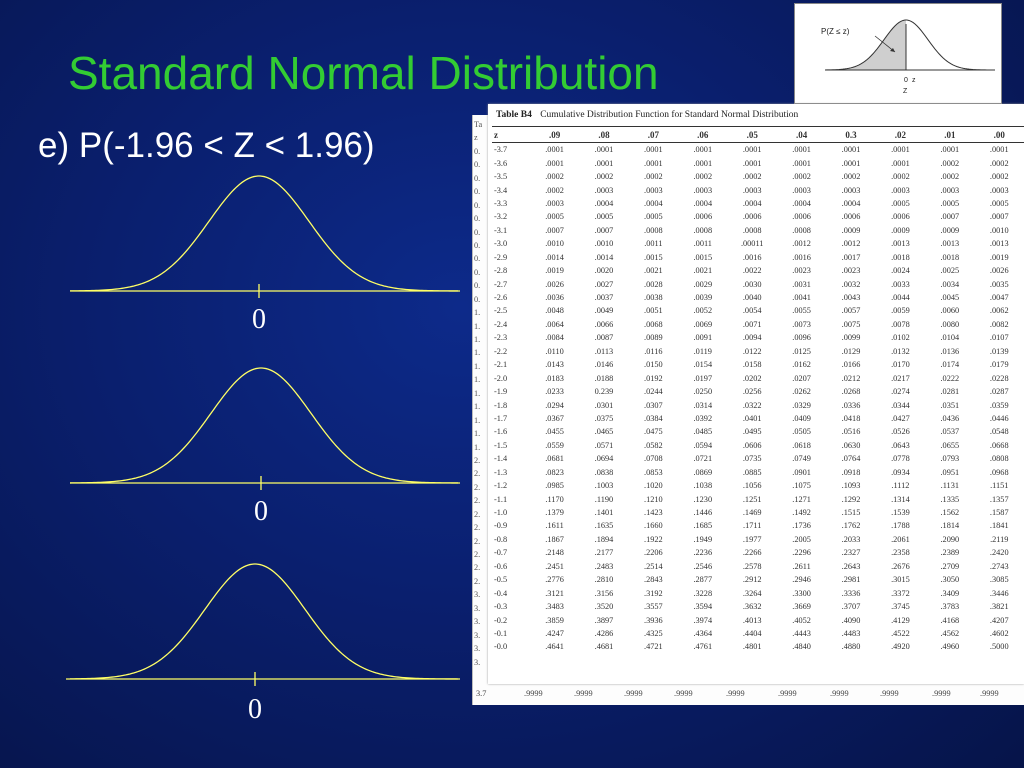  I want to click on table-cell: .1230, so click(703, 499).